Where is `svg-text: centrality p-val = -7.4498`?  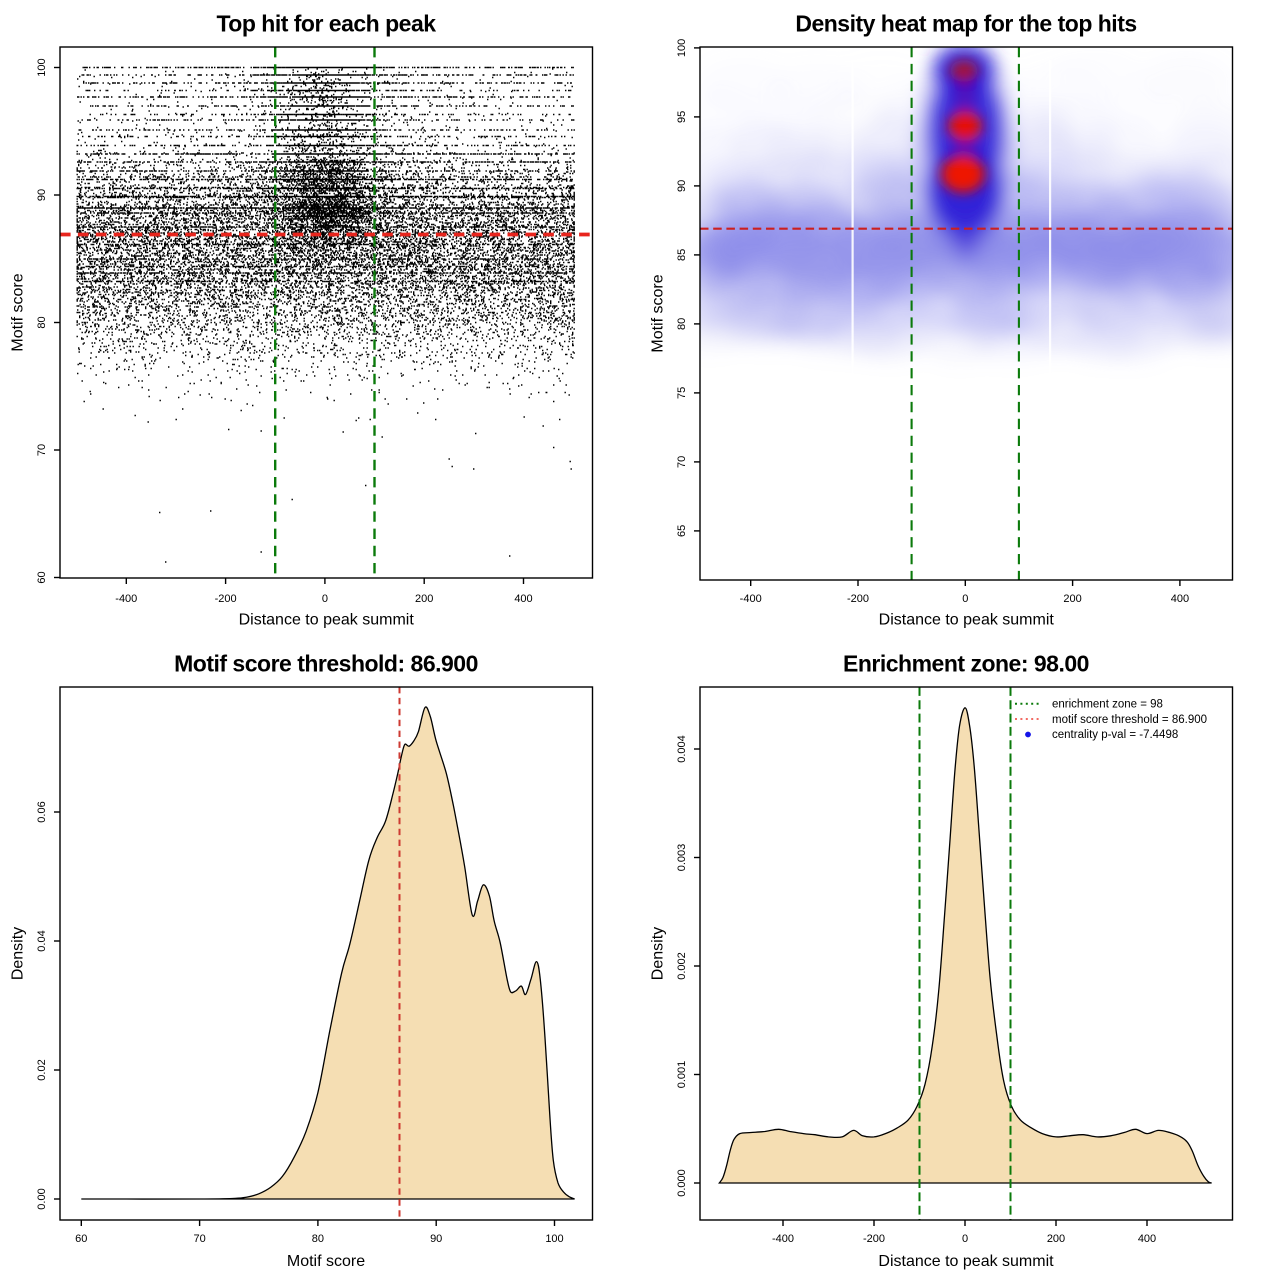 svg-text: centrality p-val = -7.4498 is located at coordinates (1115, 735).